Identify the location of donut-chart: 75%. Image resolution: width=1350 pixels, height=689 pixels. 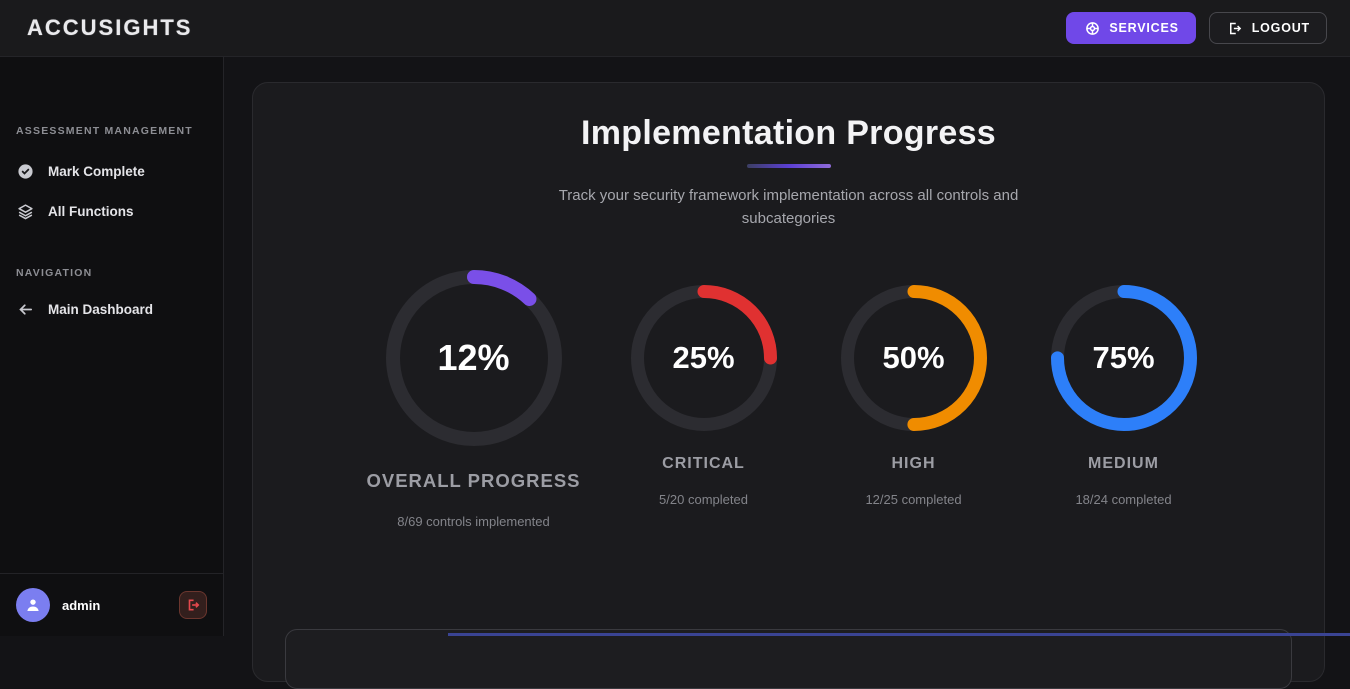
(1124, 358).